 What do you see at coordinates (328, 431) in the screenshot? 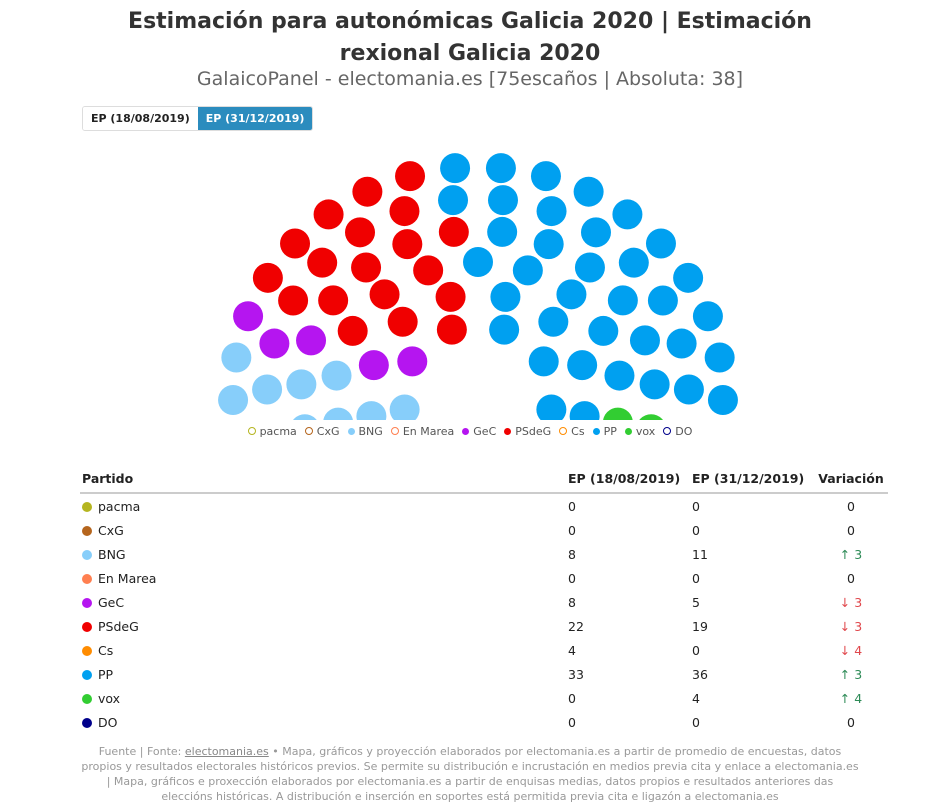
I see `legend-label: CxG` at bounding box center [328, 431].